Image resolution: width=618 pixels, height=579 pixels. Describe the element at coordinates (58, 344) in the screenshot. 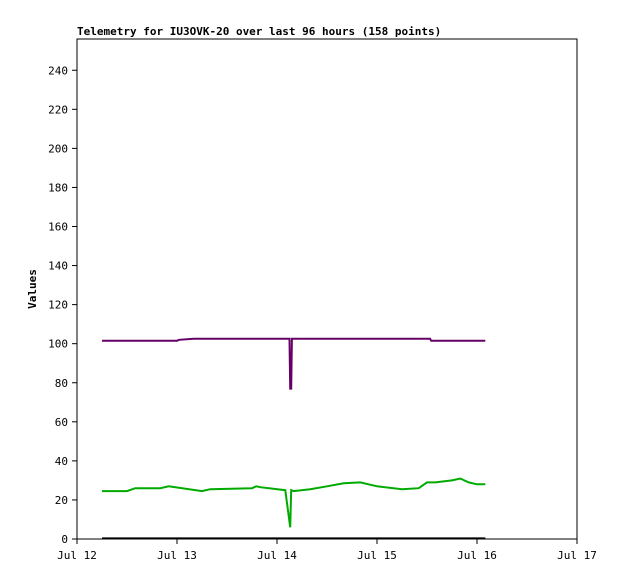

I see `y-tick-label: 100` at that location.